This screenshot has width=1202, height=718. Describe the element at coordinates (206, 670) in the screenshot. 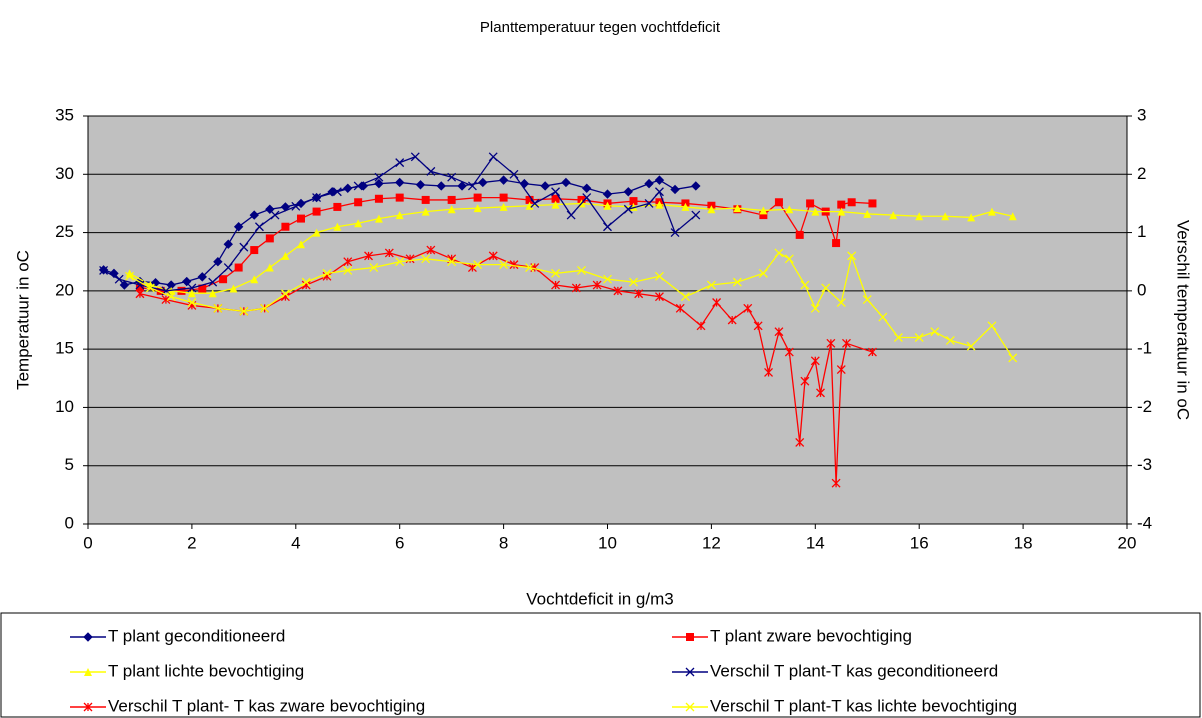

I see `legend-label: T plant lichte bevochtiging` at that location.